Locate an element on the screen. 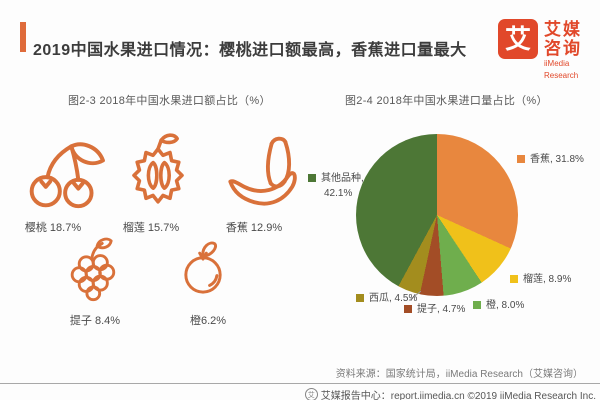 The image size is (600, 400). cherry-icon is located at coordinates (67, 175).